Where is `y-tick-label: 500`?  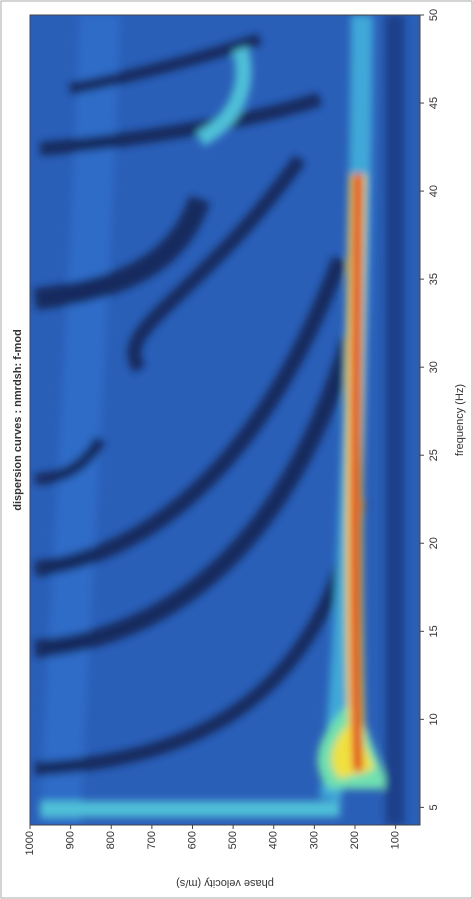
y-tick-label: 500 is located at coordinates (233, 840).